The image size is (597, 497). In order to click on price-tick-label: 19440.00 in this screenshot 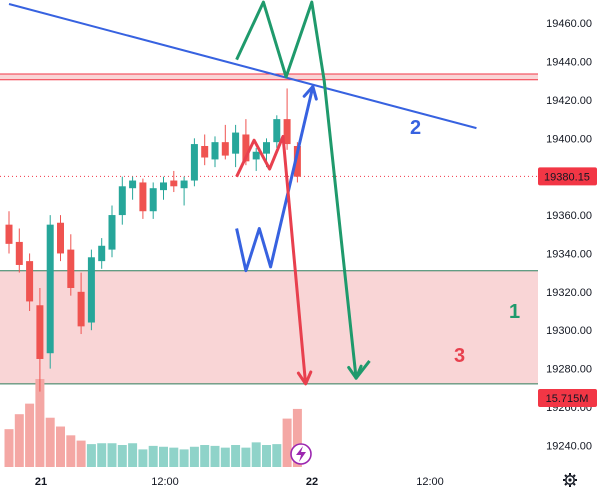, I will do `click(569, 63)`.